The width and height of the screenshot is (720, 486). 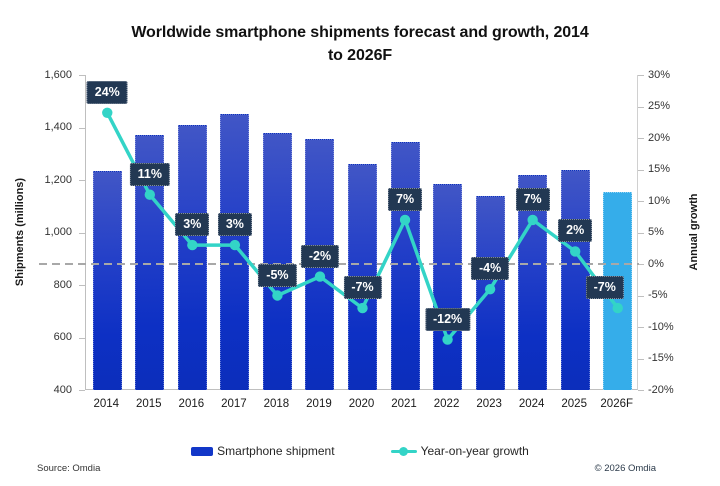 I want to click on x-axis-label-2015: 2015, so click(x=149, y=404).